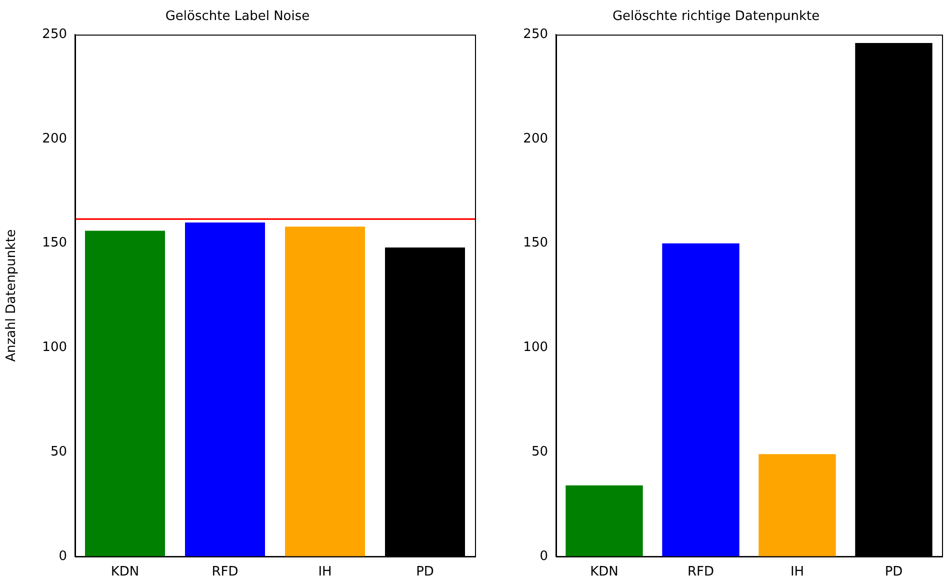 This screenshot has height=583, width=945. Describe the element at coordinates (12, 295) in the screenshot. I see `y-axis-title: Anzahl Datenpunkte` at that location.